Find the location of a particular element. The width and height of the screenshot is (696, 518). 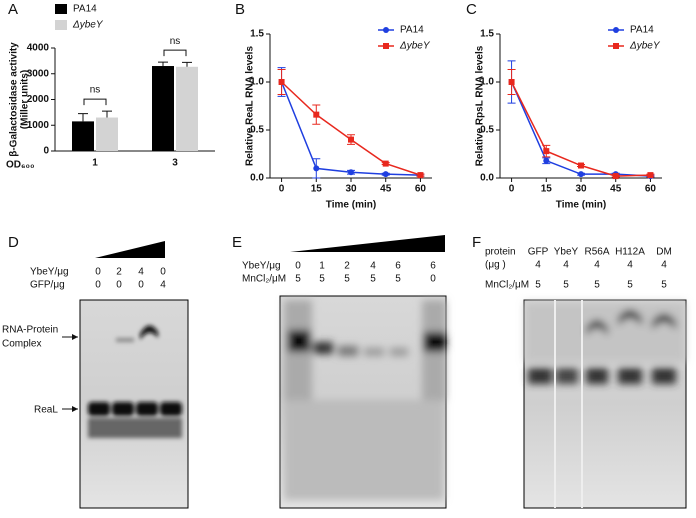

row-label: (μg ) is located at coordinates (495, 265).